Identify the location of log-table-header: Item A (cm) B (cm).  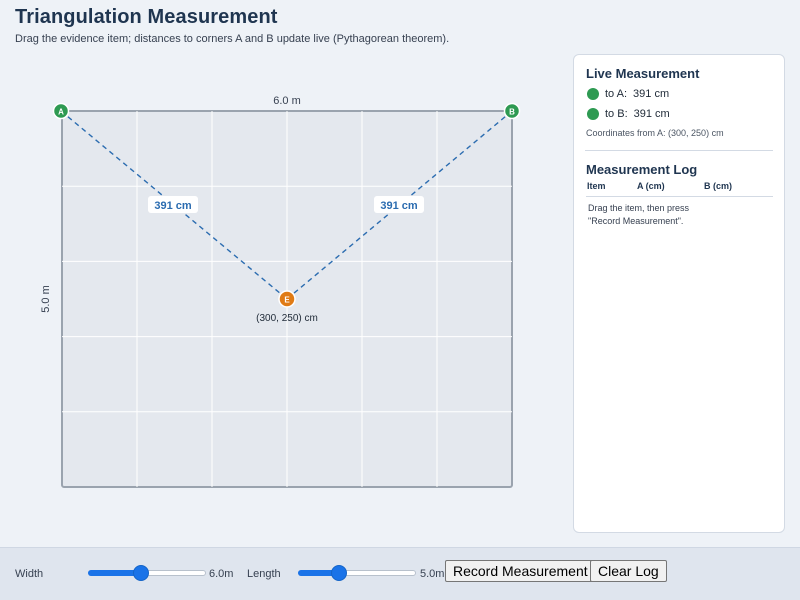
(679, 188).